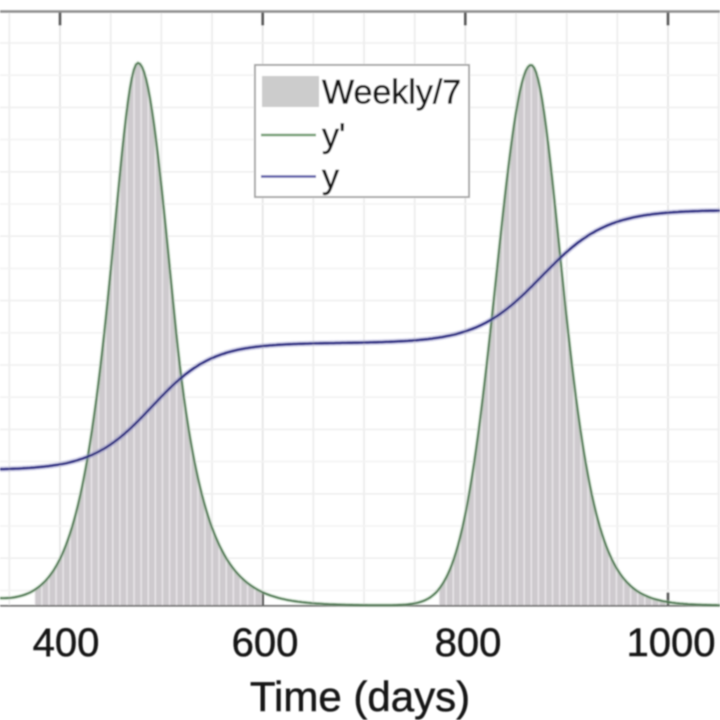 This screenshot has height=720, width=720. Describe the element at coordinates (468, 643) in the screenshot. I see `svg-text: 800` at that location.